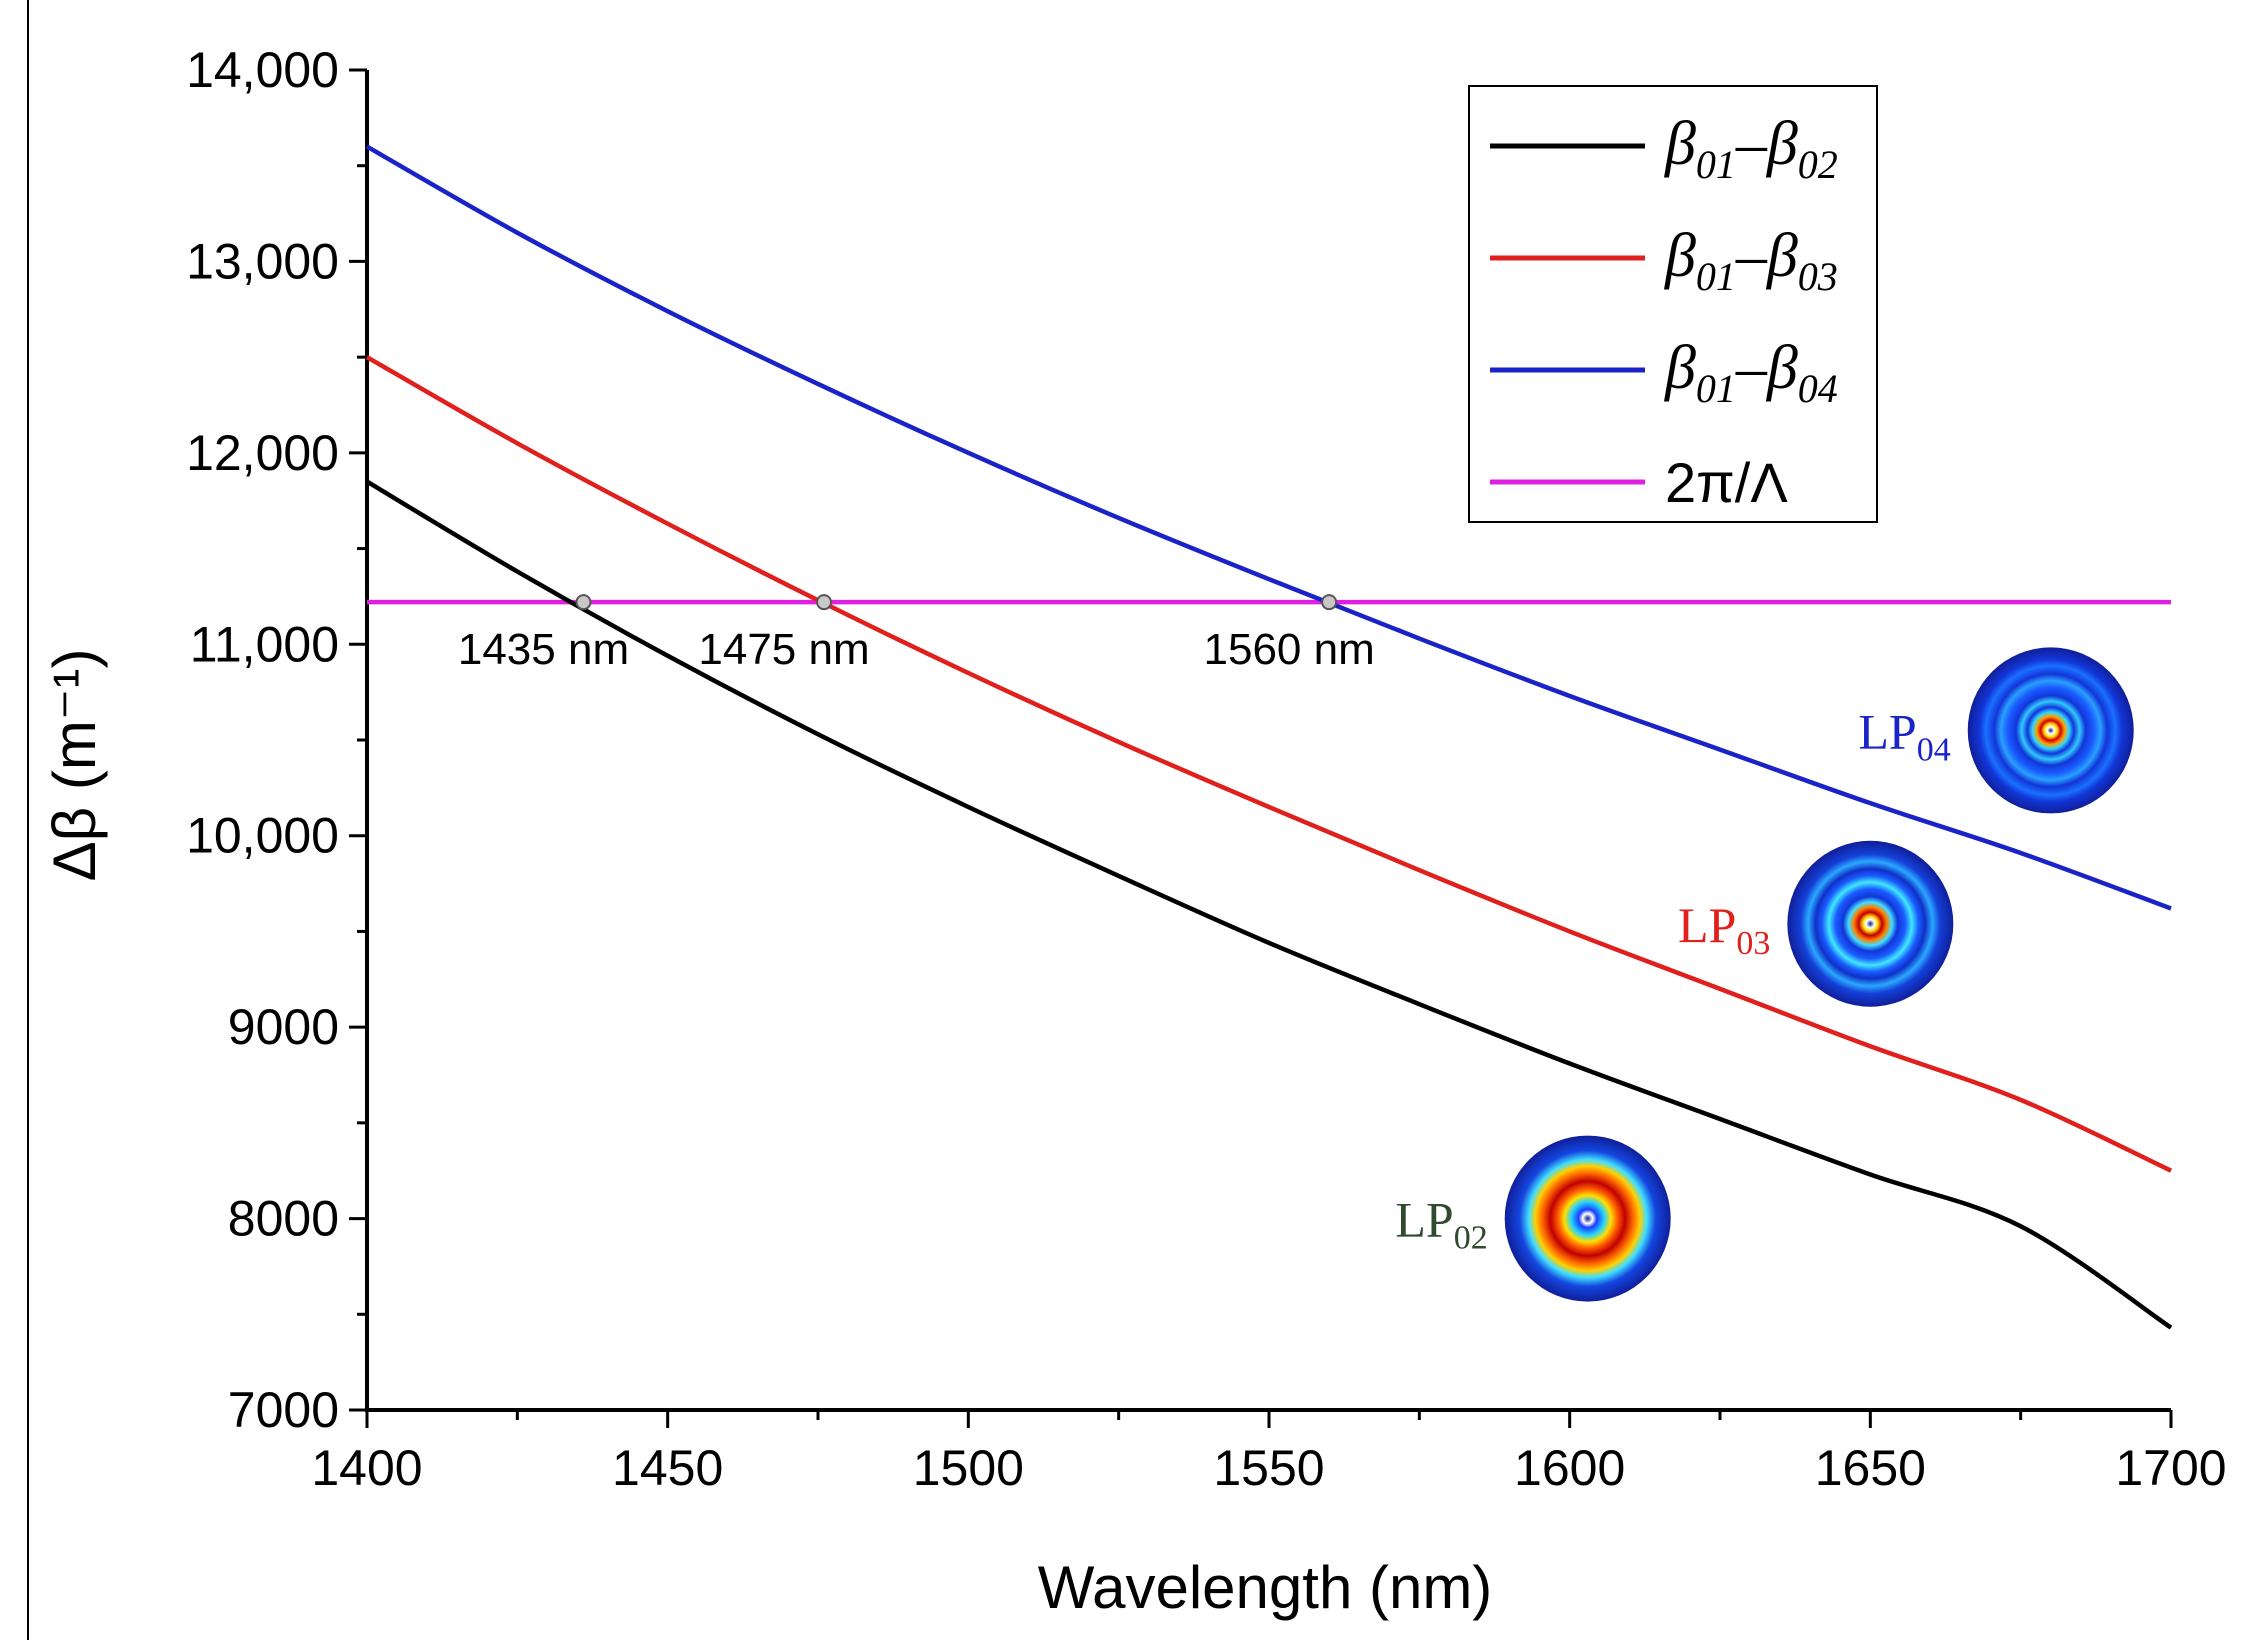 The width and height of the screenshot is (2248, 1640). I want to click on intersection-label: 1435 nm, so click(543, 649).